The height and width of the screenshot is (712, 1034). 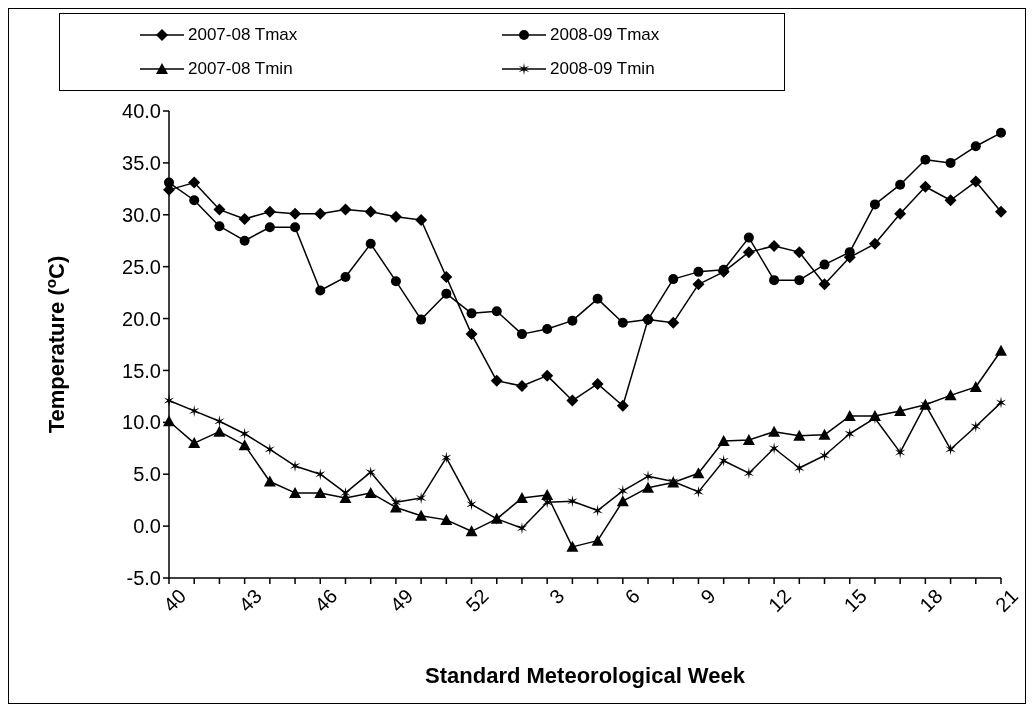 I want to click on x-tick-label: 12, so click(x=780, y=600).